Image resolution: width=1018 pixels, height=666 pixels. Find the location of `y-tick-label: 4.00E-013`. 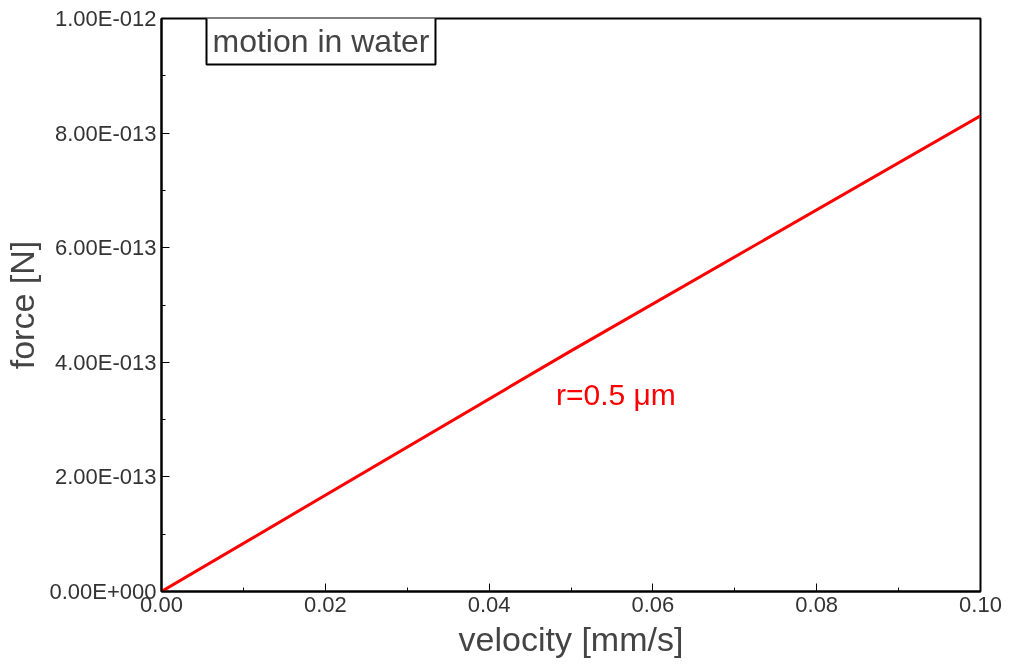

y-tick-label: 4.00E-013 is located at coordinates (105, 362).